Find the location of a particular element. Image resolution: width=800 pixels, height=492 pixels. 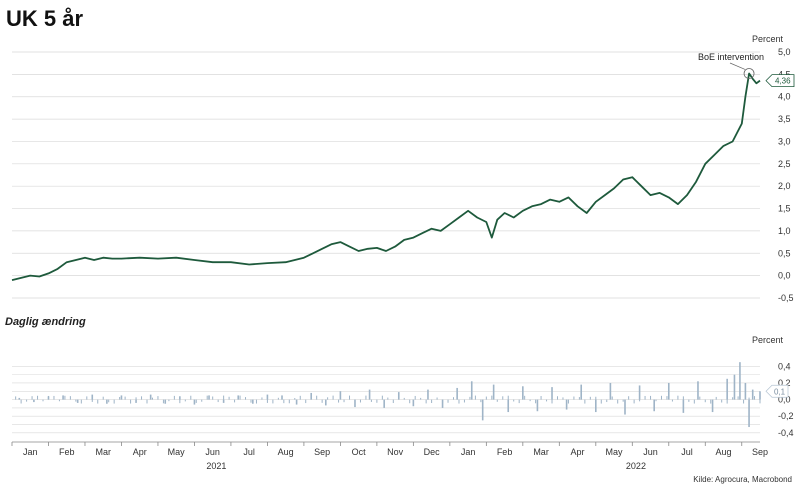

x-month-label: Jan is located at coordinates (30, 452).